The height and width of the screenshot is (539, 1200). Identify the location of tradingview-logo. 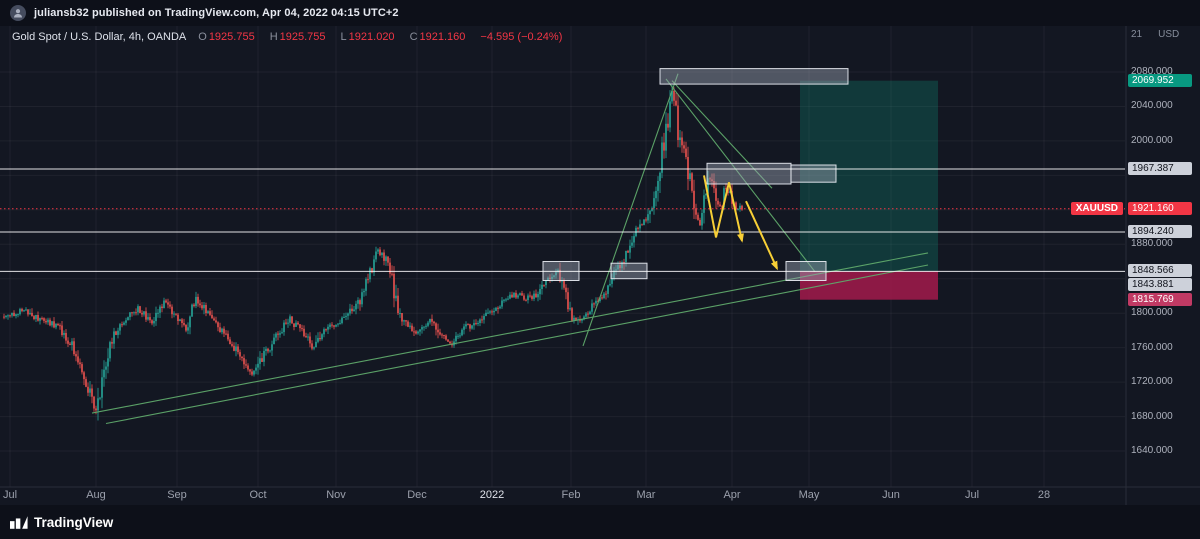
(19, 522).